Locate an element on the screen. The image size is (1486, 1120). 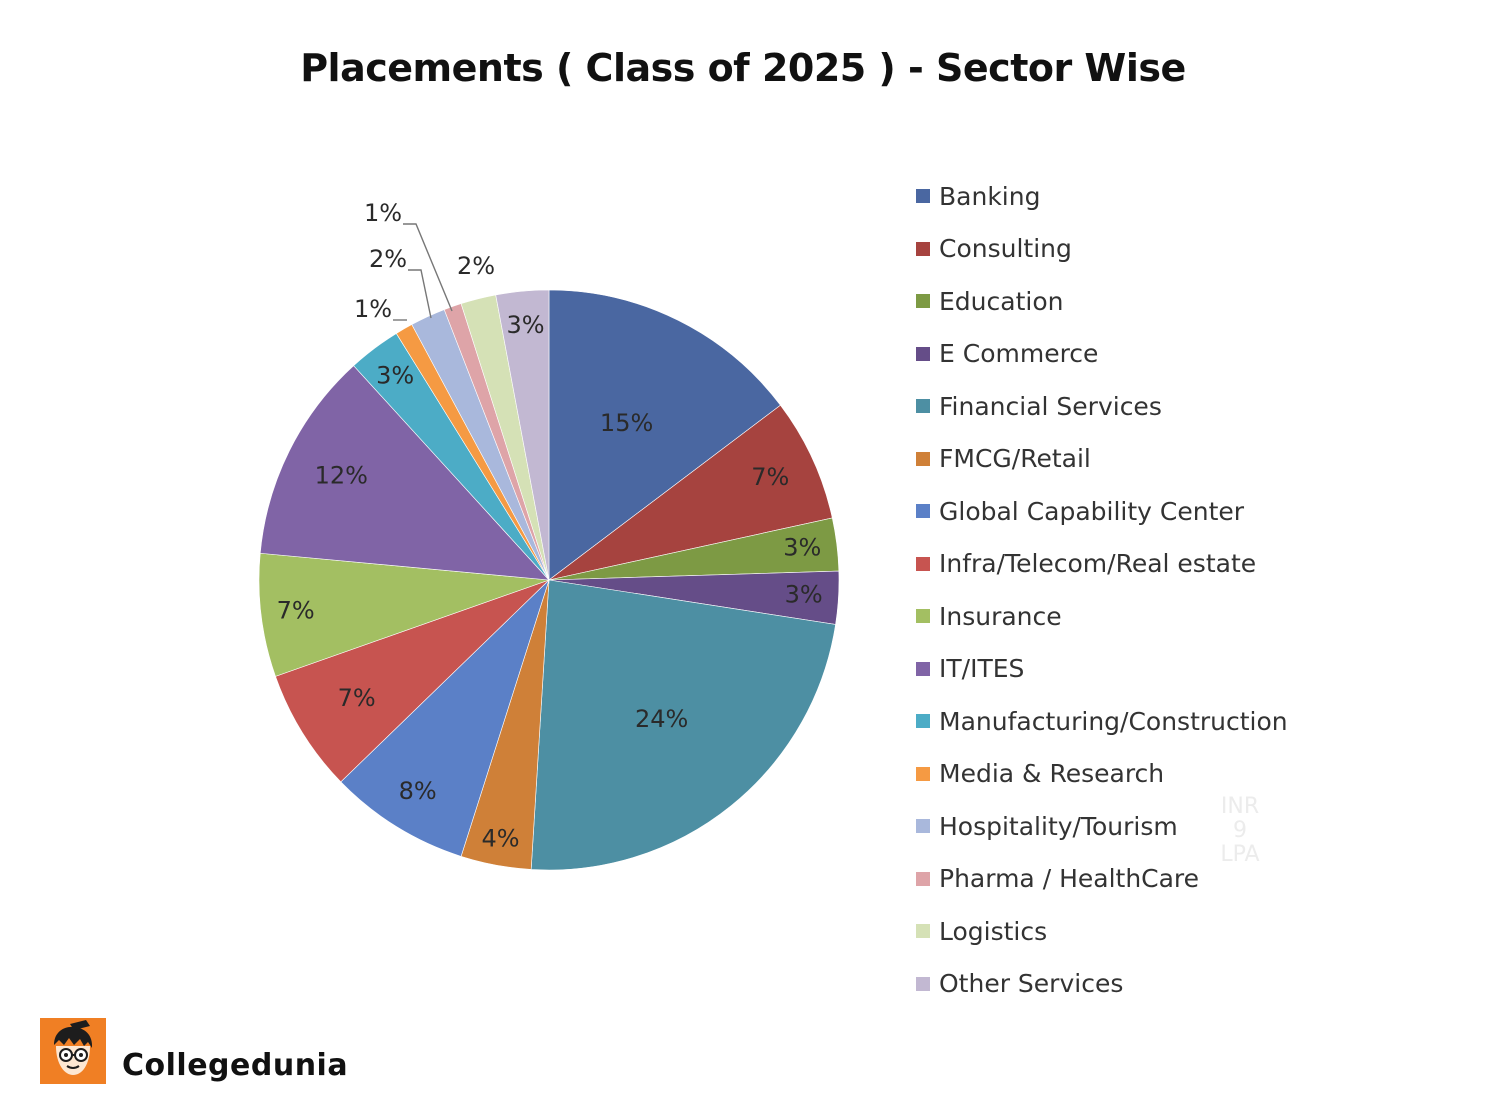
slice-global-capability-center is located at coordinates (445, 718).